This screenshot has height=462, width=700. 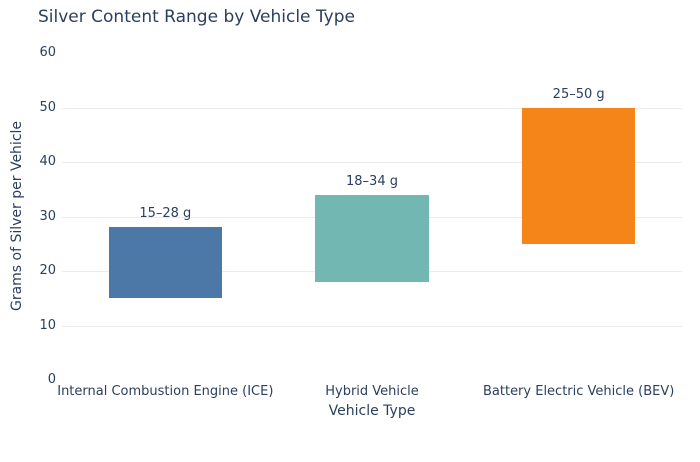 What do you see at coordinates (47, 52) in the screenshot?
I see `y-tick-label: 60` at bounding box center [47, 52].